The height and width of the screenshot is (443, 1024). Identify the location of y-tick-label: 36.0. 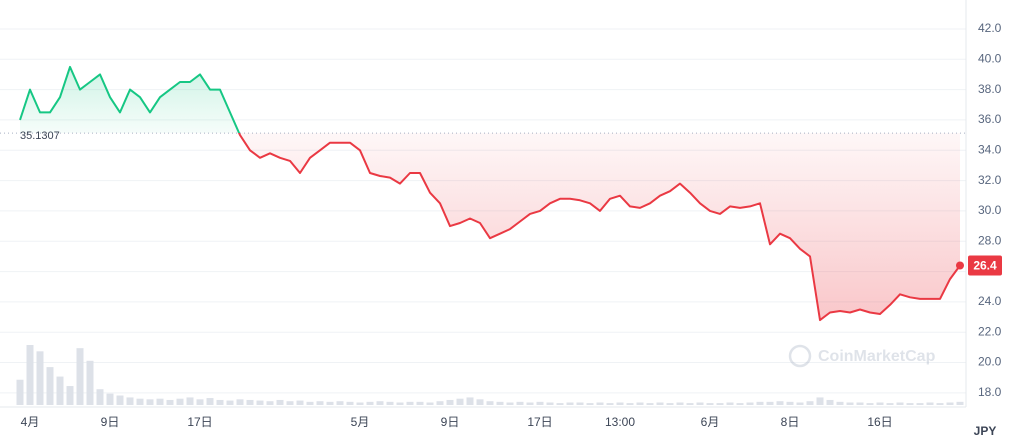
(990, 119).